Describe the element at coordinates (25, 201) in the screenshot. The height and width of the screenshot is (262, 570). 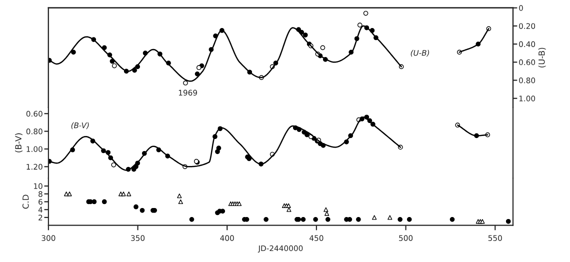
I see `y-axis-title: C.D` at that location.